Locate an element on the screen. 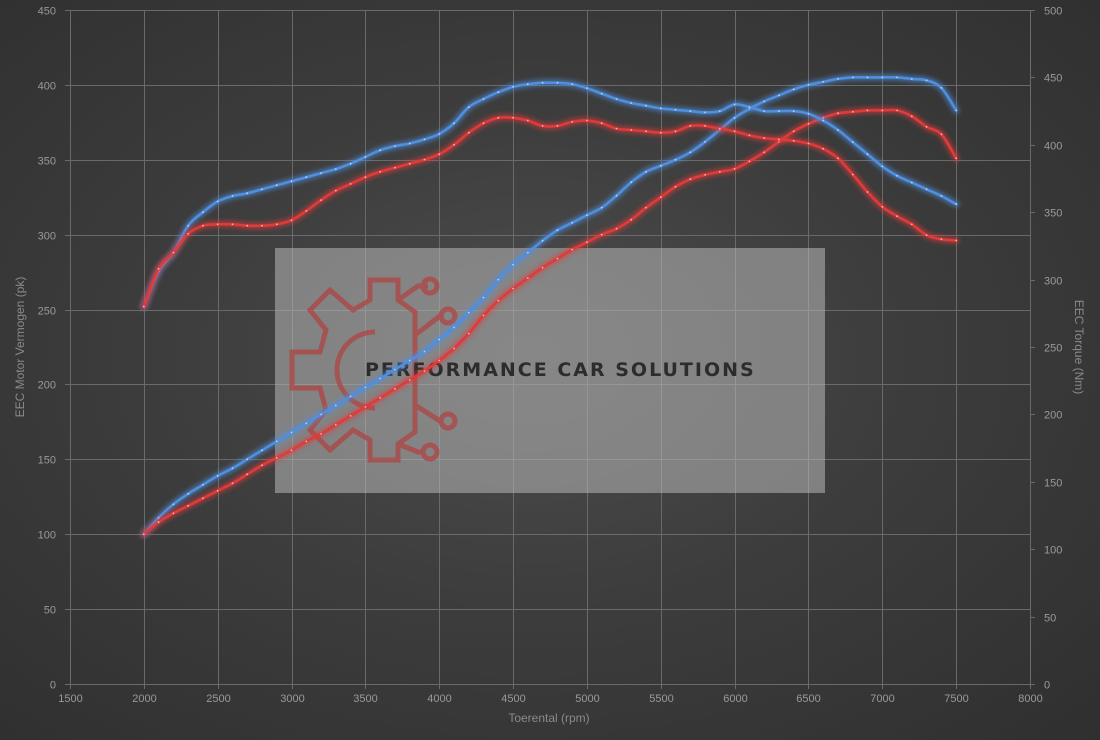  y2-tick-label: 50 is located at coordinates (1050, 619).